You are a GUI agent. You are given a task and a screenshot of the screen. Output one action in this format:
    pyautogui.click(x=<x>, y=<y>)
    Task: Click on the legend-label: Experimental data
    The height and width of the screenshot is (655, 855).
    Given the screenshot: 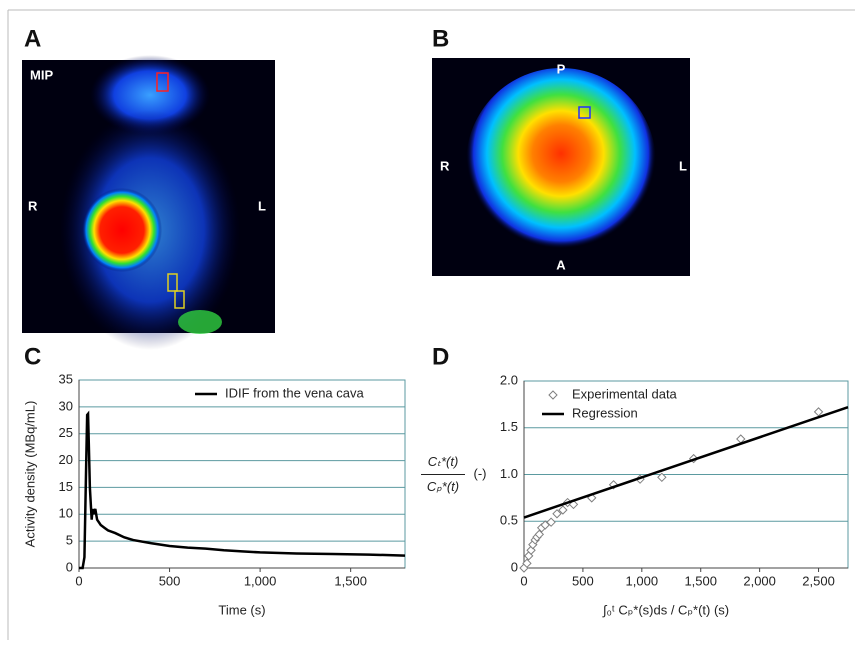 What is the action you would take?
    pyautogui.click(x=625, y=393)
    